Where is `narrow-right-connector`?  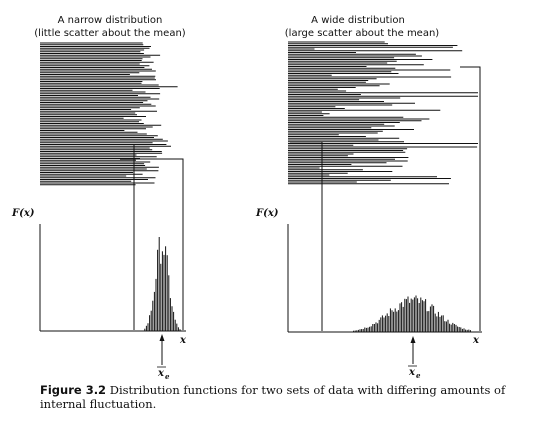
narrow-right-connector is located at coordinates (152, 244).